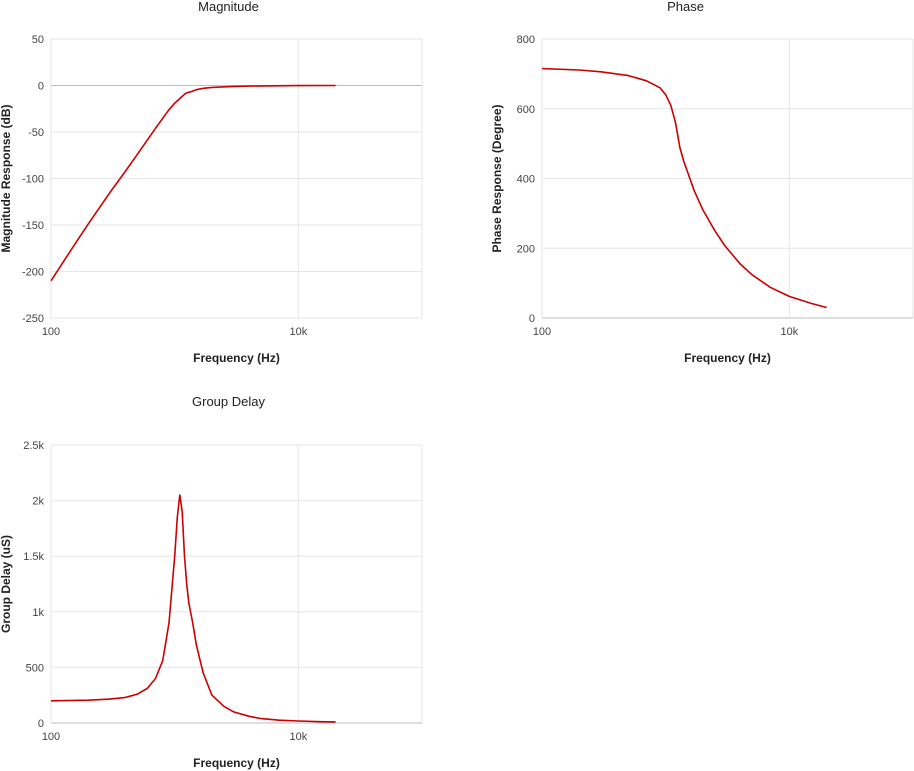 The height and width of the screenshot is (771, 914). Describe the element at coordinates (33, 226) in the screenshot. I see `y-tick-label: -150` at that location.